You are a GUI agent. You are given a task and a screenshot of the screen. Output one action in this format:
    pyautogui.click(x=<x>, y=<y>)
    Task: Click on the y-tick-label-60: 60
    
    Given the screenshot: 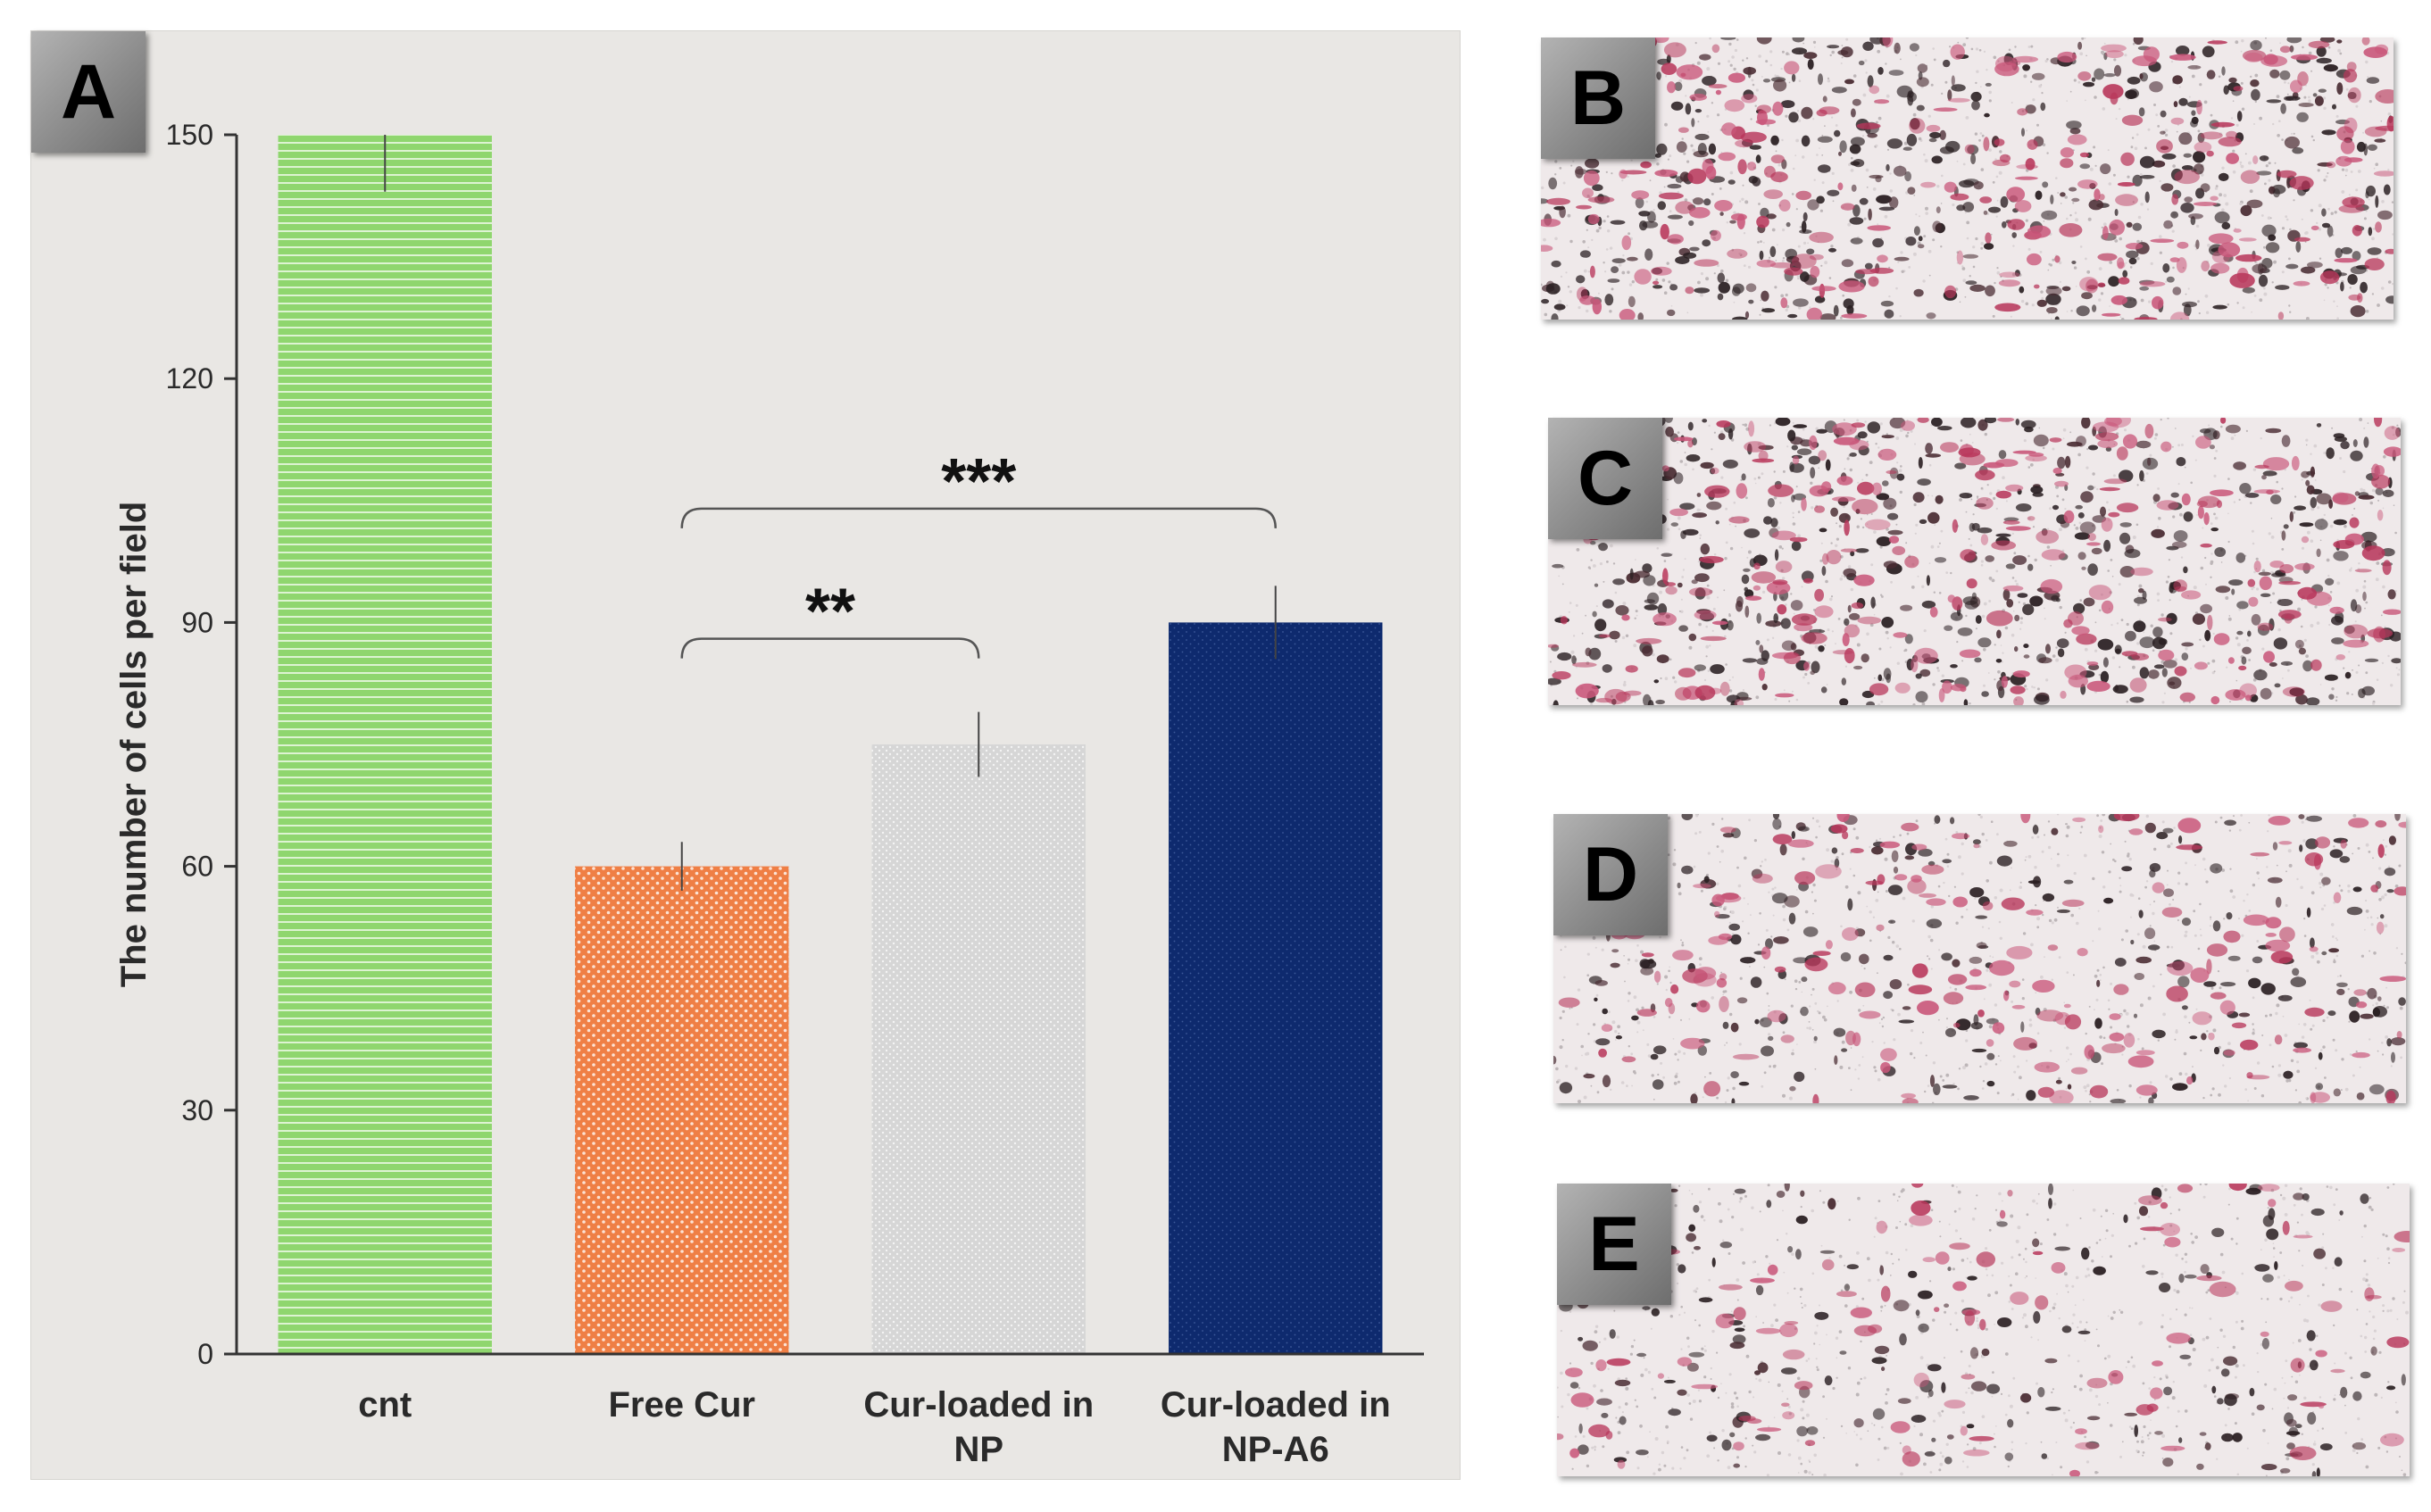 What is the action you would take?
    pyautogui.click(x=197, y=867)
    